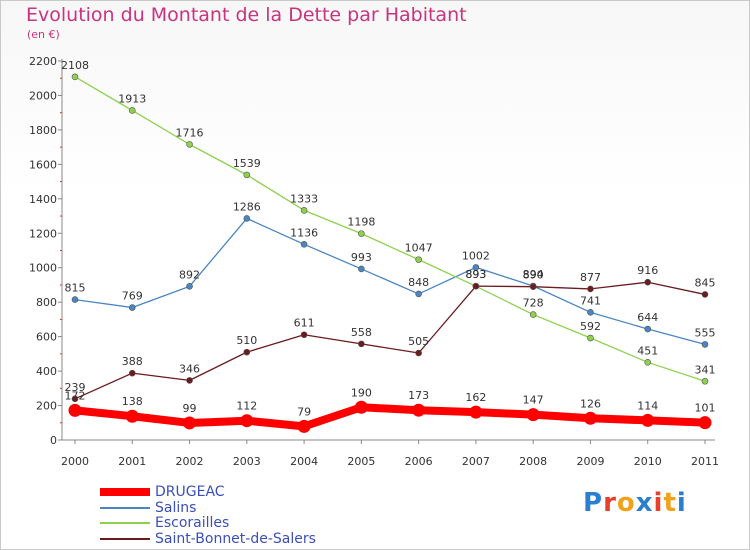  Describe the element at coordinates (590, 461) in the screenshot. I see `x-tick-label: 2009` at that location.